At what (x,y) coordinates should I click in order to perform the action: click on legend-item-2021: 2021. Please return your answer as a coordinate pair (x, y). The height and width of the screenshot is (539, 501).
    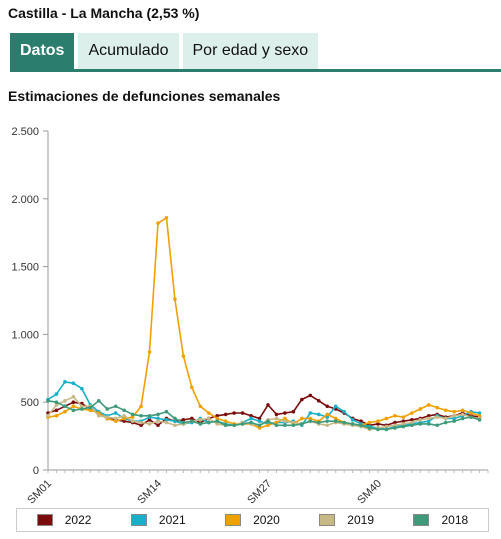
    Looking at the image, I should click on (158, 520).